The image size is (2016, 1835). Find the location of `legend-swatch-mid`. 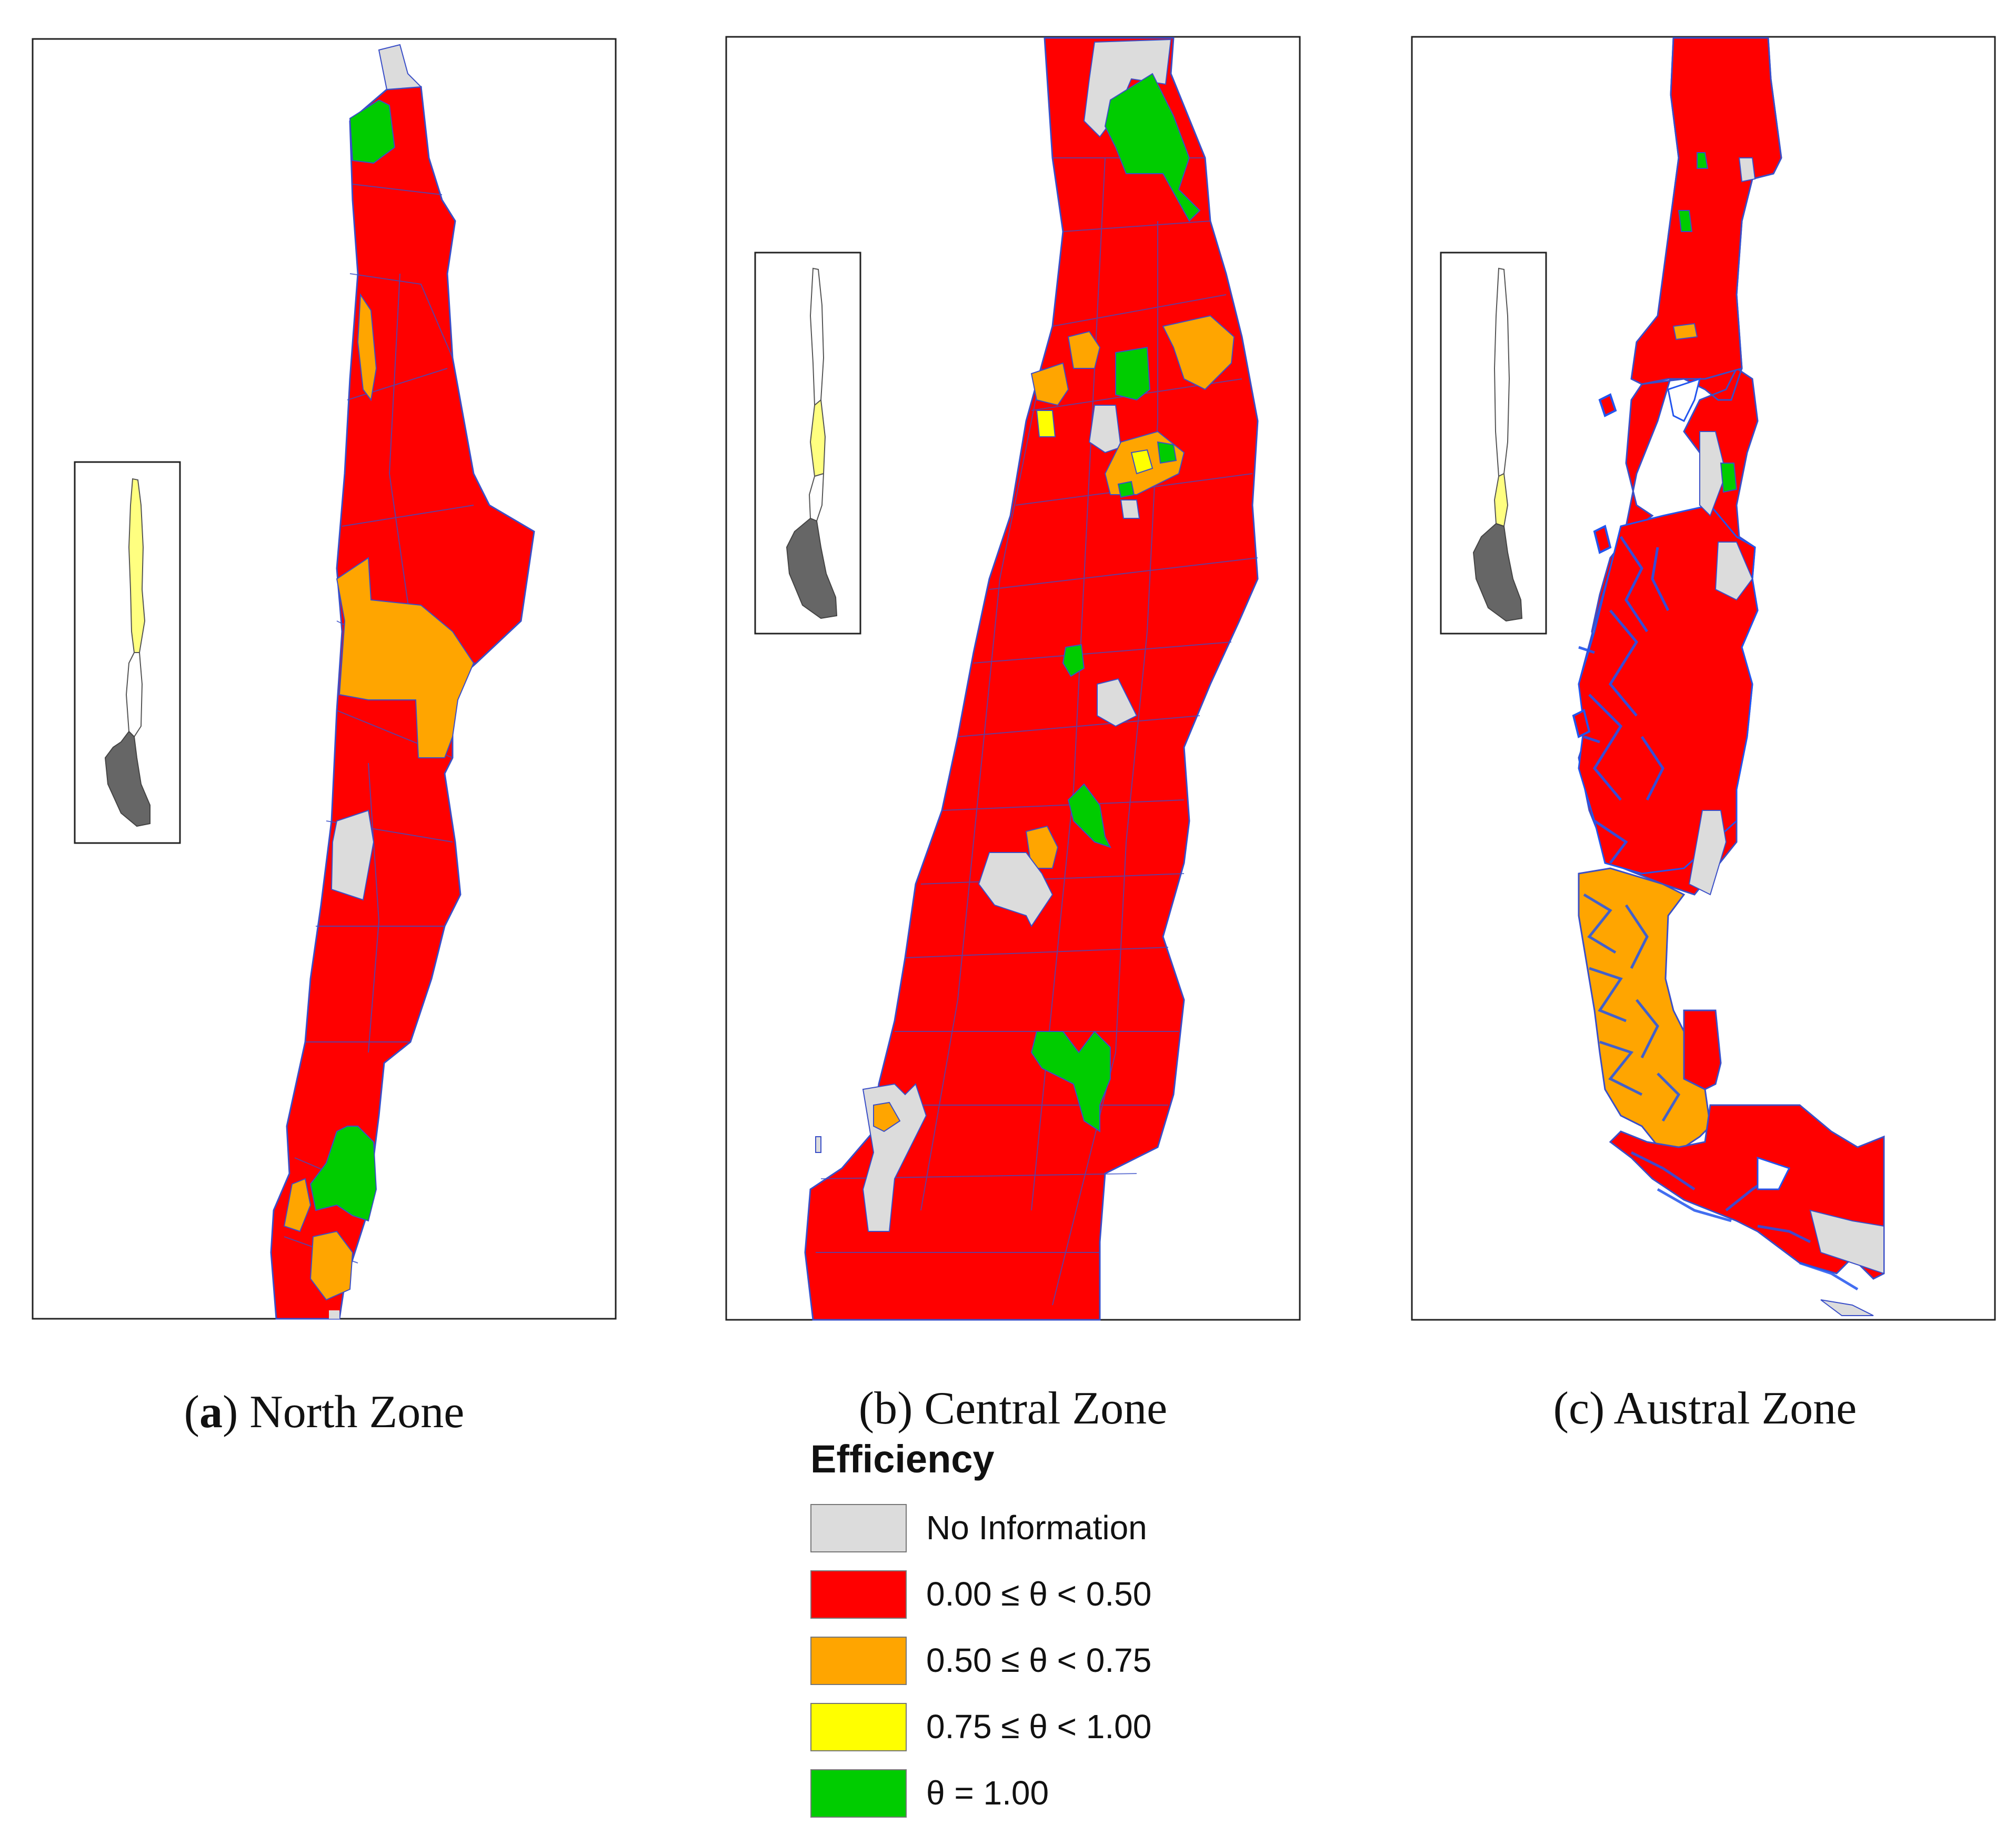

legend-swatch-mid is located at coordinates (858, 1661).